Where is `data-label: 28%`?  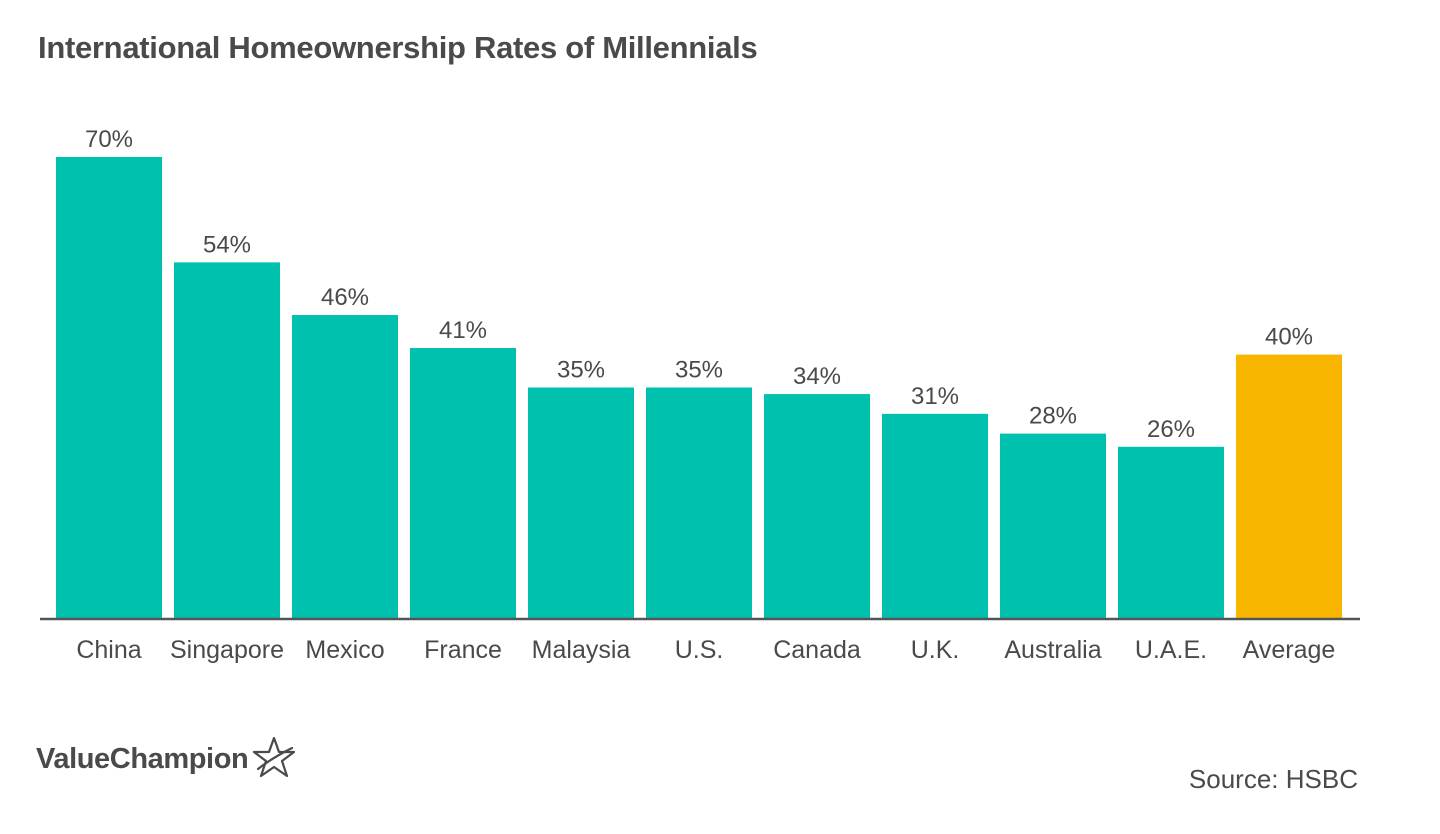 data-label: 28% is located at coordinates (1053, 416).